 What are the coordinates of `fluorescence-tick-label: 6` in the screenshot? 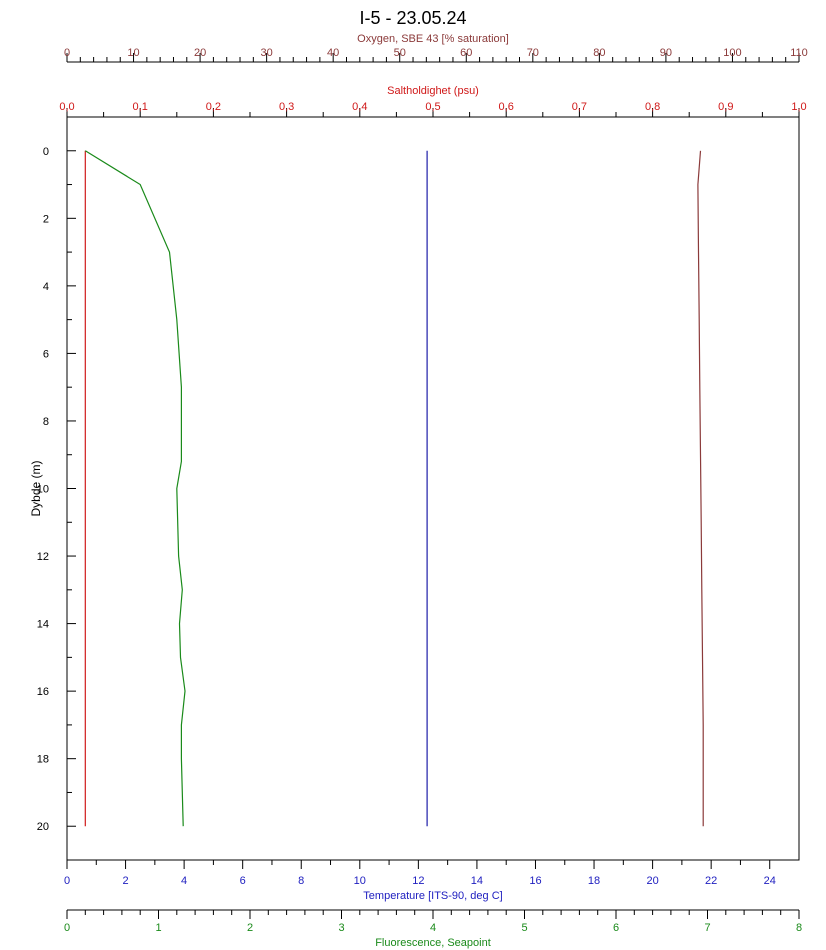 It's located at (616, 928).